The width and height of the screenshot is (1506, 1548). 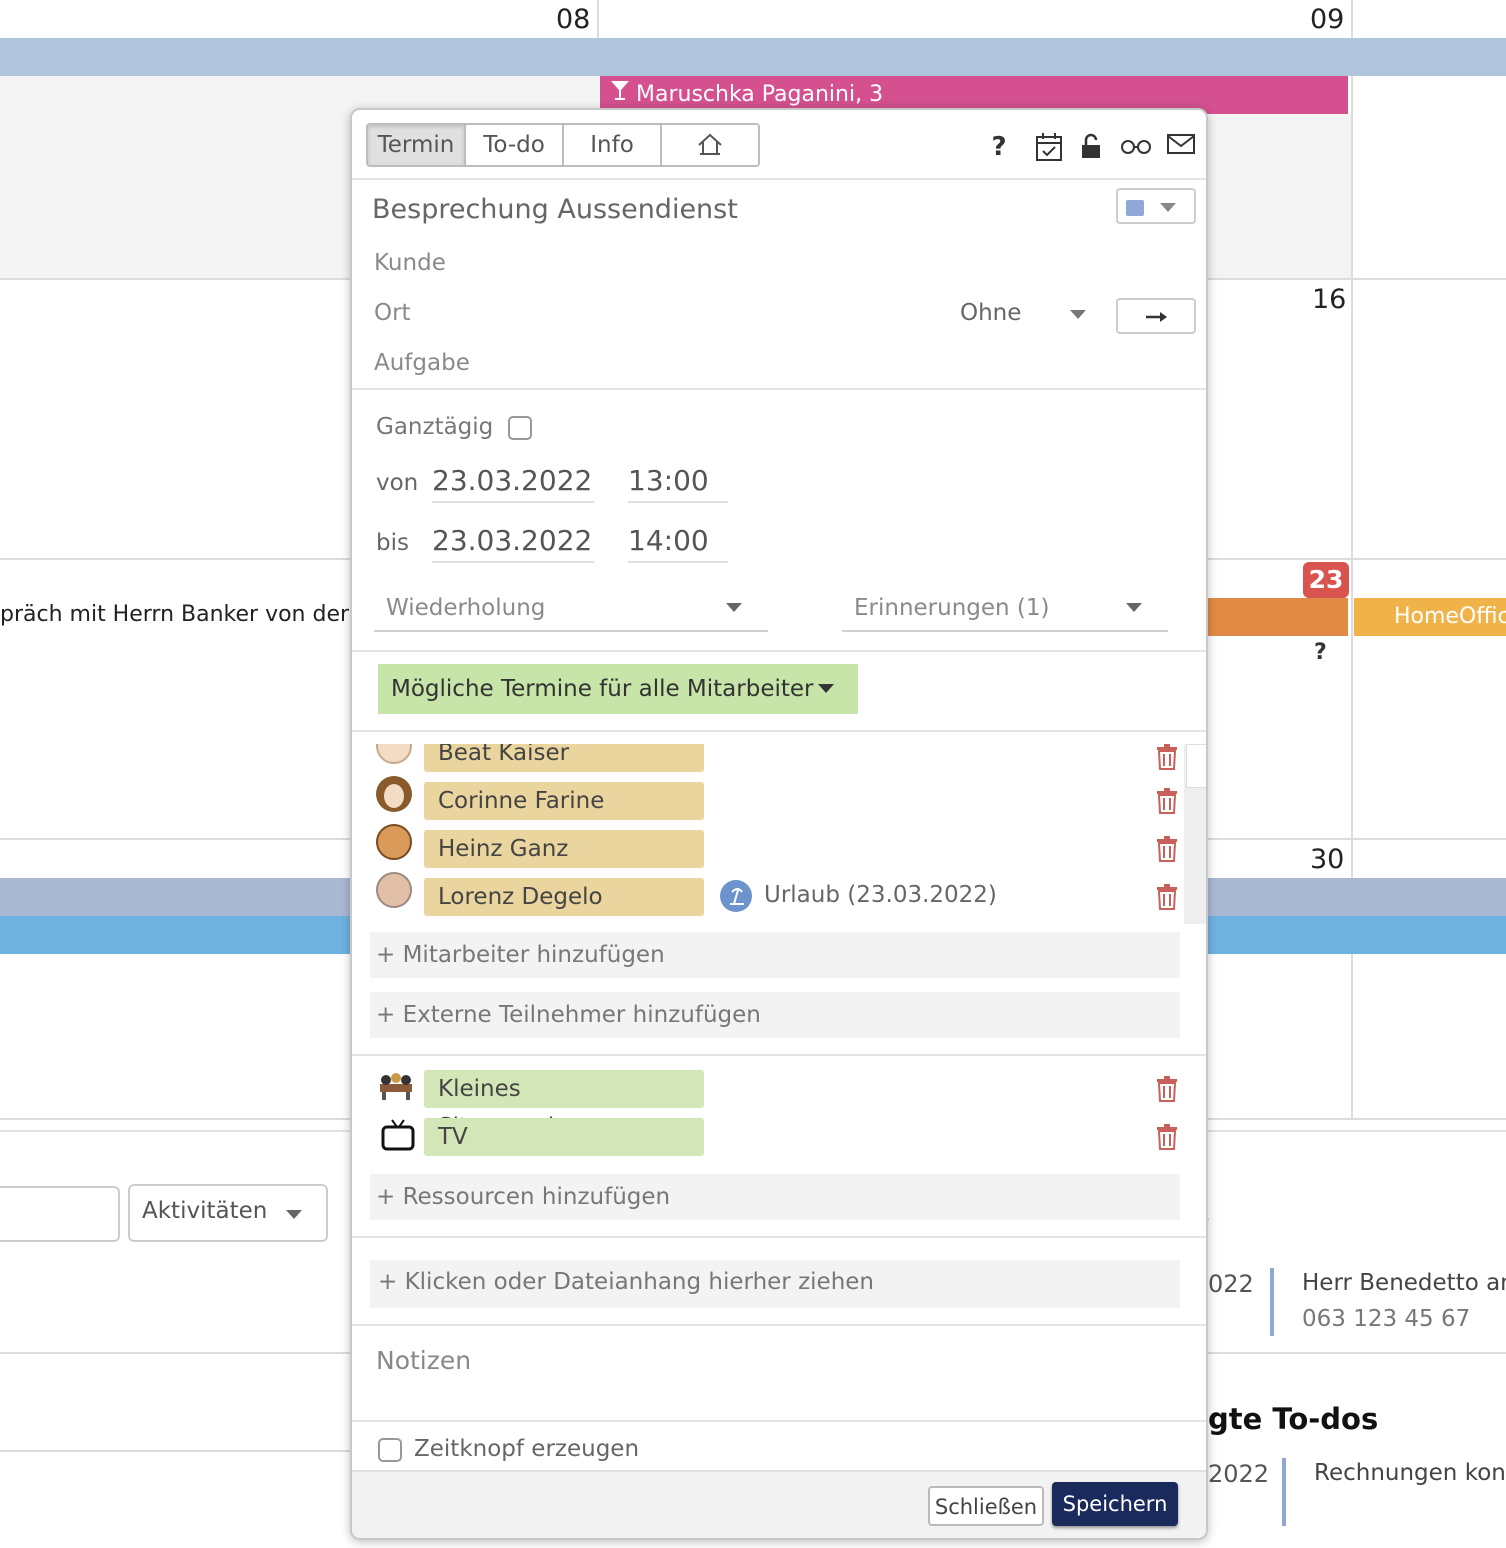 I want to click on event-homeoffice: HomeOffic, so click(x=1430, y=617).